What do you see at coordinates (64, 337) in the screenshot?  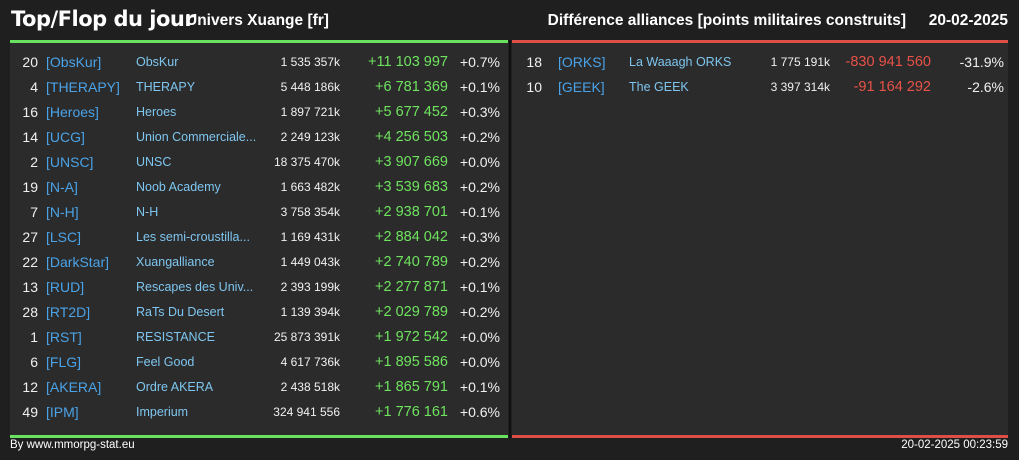 I see `alliance-tag-link: [RST]` at bounding box center [64, 337].